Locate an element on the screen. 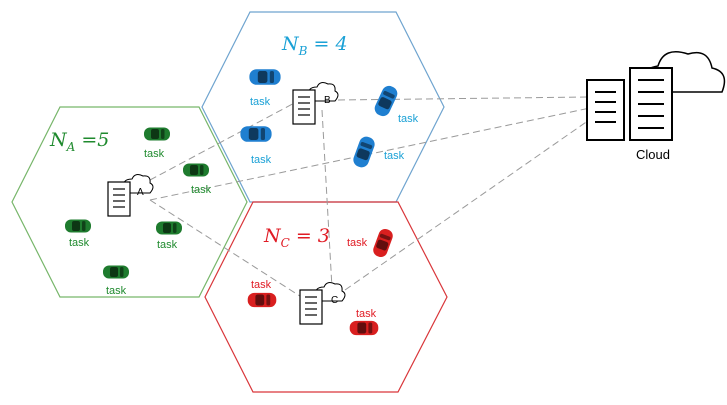 The image size is (727, 405). edge-server-a-label: A is located at coordinates (140, 192).